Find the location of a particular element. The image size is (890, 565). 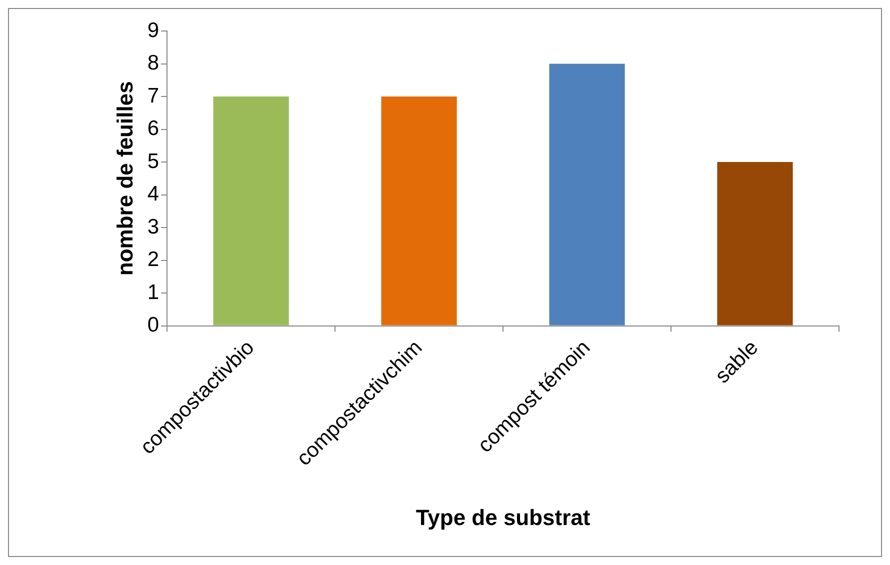

y-tick-label: 4 is located at coordinates (153, 194).